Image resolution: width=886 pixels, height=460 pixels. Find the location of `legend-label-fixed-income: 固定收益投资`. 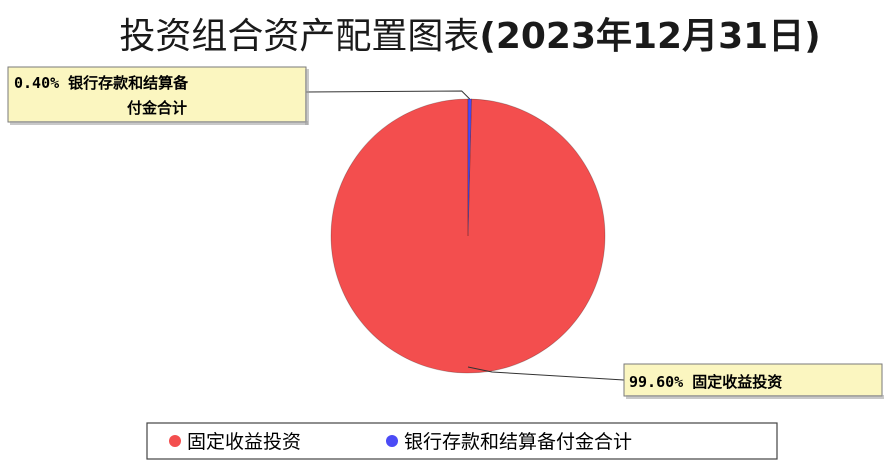

legend-label-fixed-income: 固定收益投资 is located at coordinates (244, 442).